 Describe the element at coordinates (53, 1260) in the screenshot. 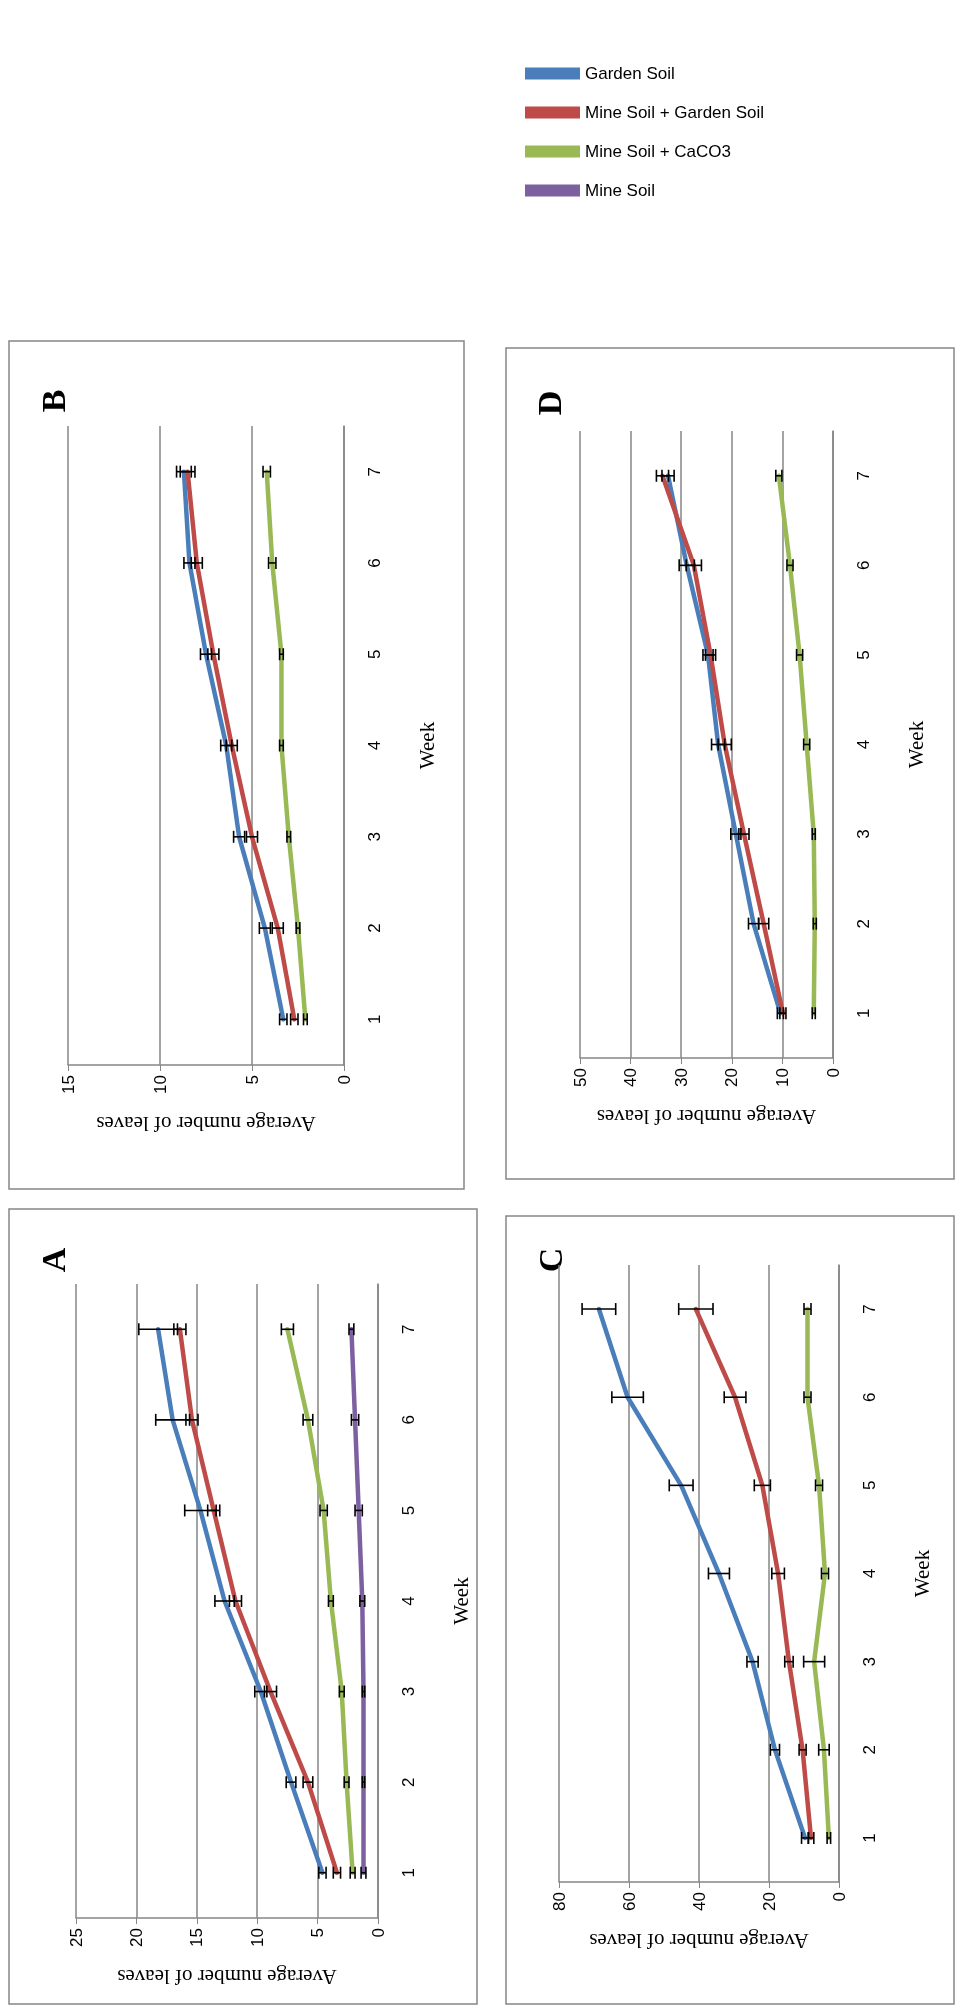

I see `chart-title: A` at that location.